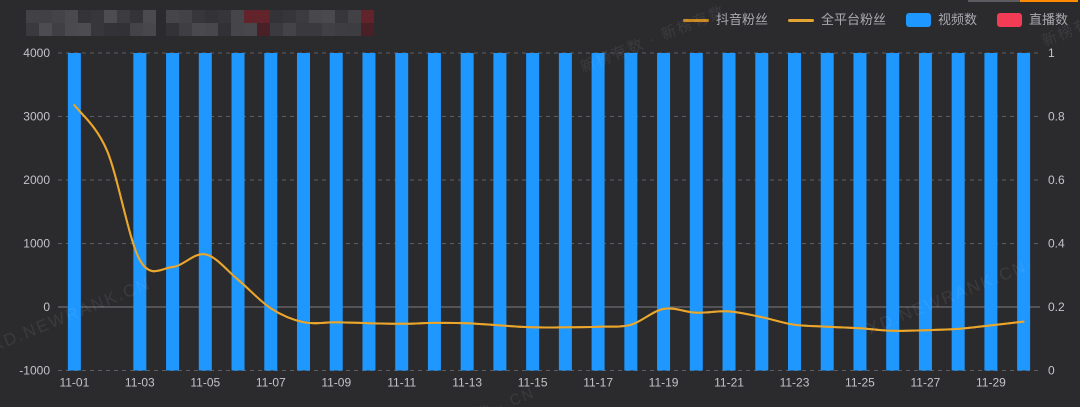 The image size is (1080, 407). I want to click on x-axis-label: 11-05, so click(205, 383).